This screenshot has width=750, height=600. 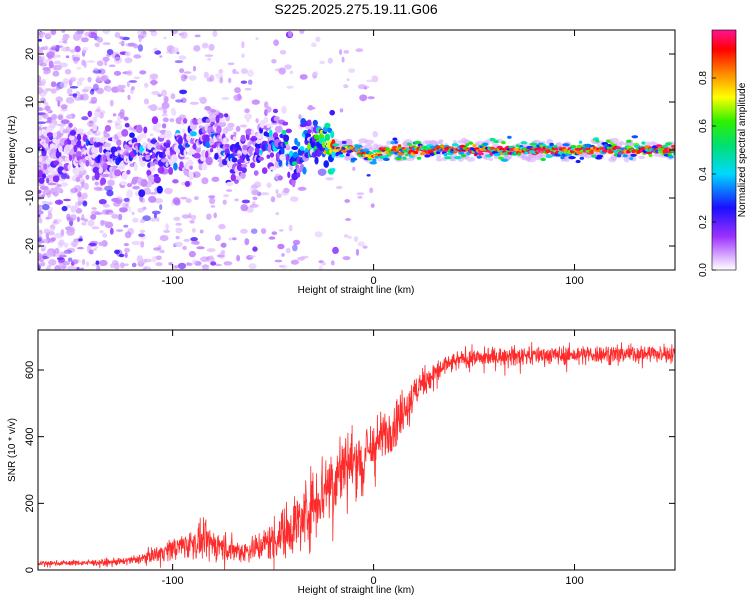 What do you see at coordinates (742, 149) in the screenshot?
I see `colorbar-label: Normalized spectral amplitude` at bounding box center [742, 149].